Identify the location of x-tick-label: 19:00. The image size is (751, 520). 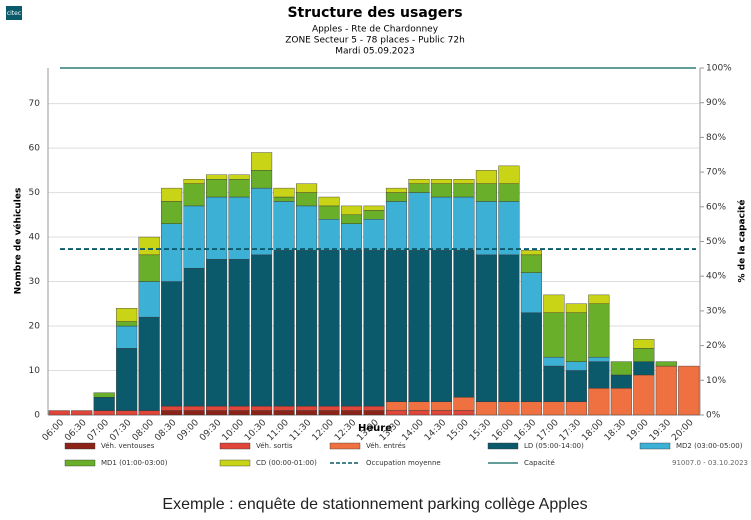
(638, 431).